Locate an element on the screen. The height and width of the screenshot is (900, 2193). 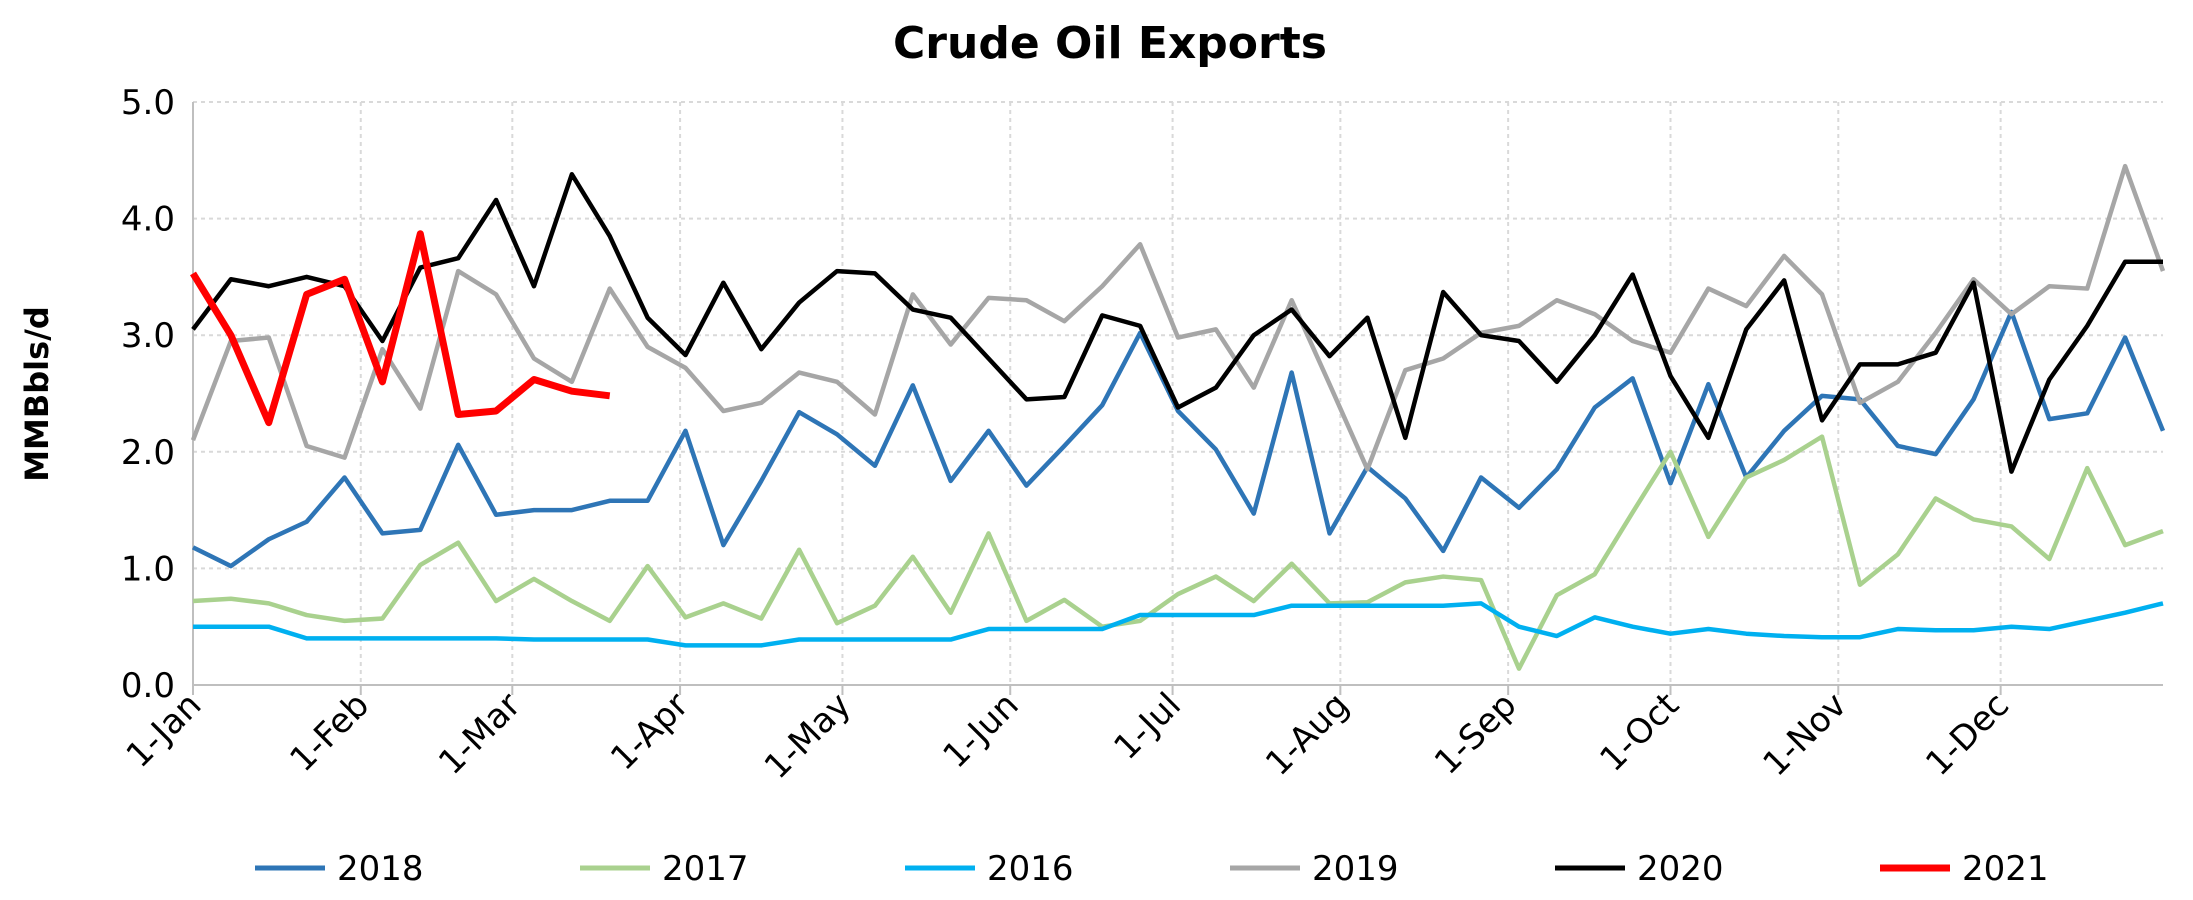
x-tick-label: 1-Sep is located at coordinates (1476, 734).